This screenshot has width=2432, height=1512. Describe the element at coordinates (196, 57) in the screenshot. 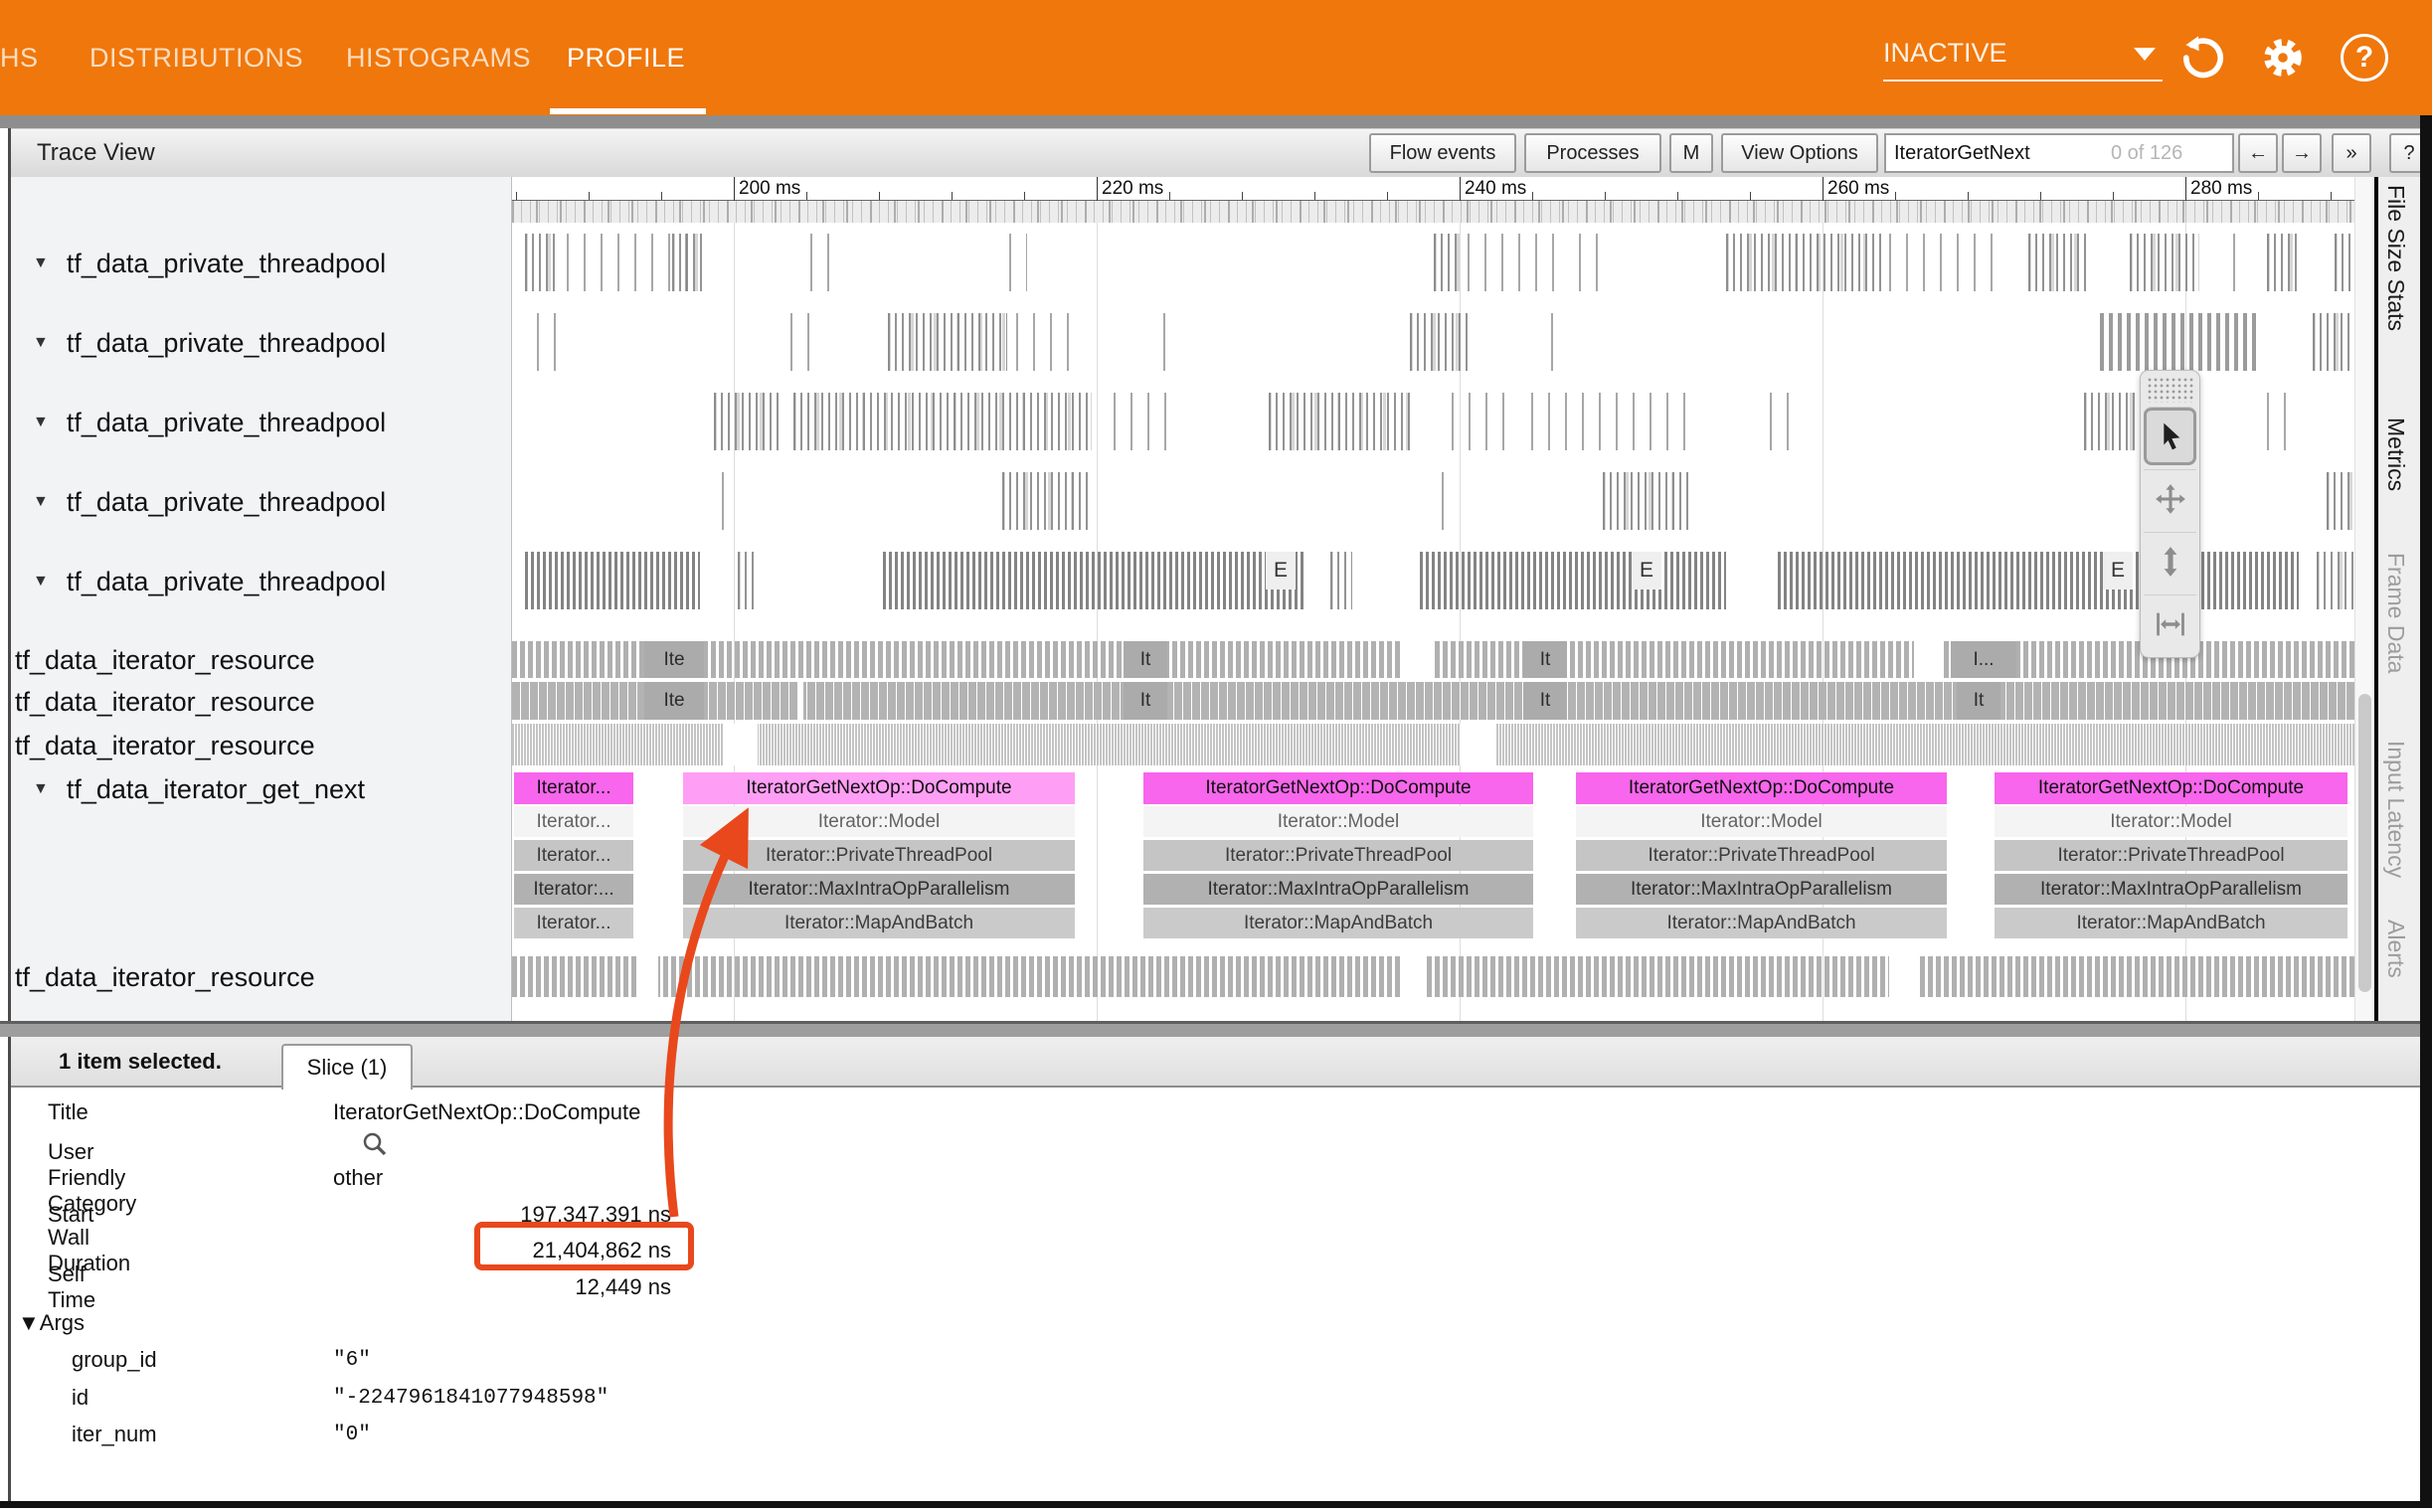

I see `tab-distributions: DISTRIBUTIONS` at that location.